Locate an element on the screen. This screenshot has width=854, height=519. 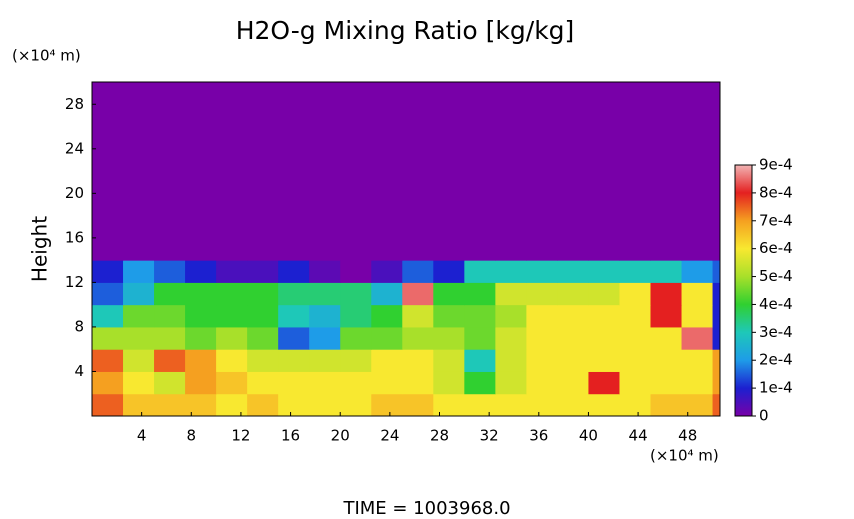
y-axis-label: Height is located at coordinates (40, 249).